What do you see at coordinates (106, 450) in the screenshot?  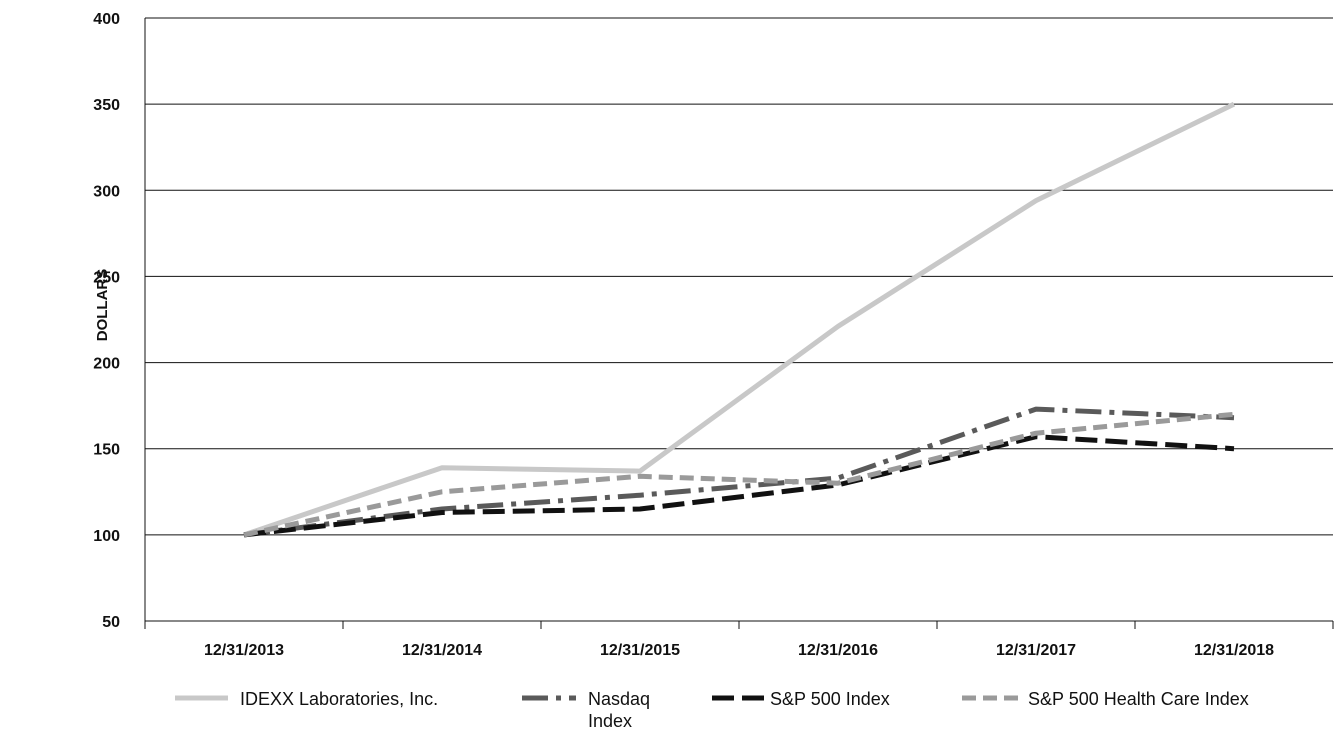 I see `y-tick-label: 150` at bounding box center [106, 450].